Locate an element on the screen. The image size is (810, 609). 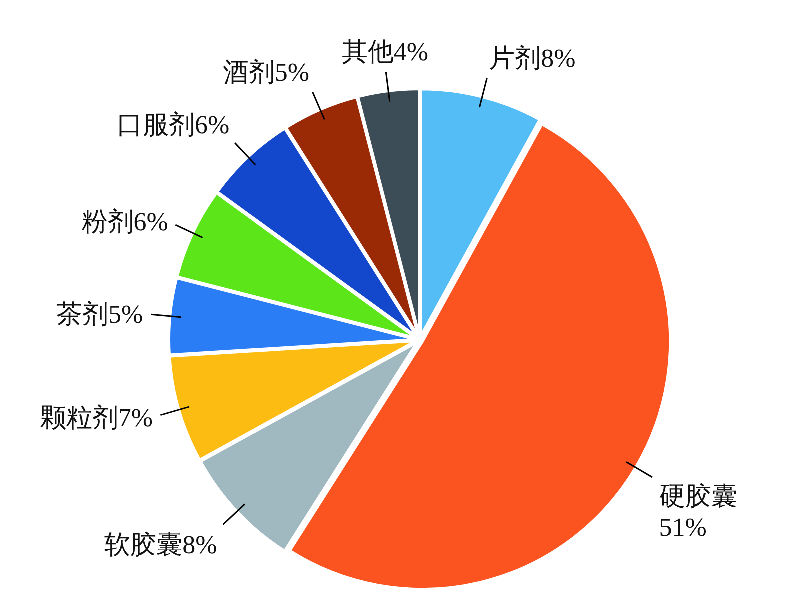
slice-label: 片剂8% is located at coordinates (532, 58).